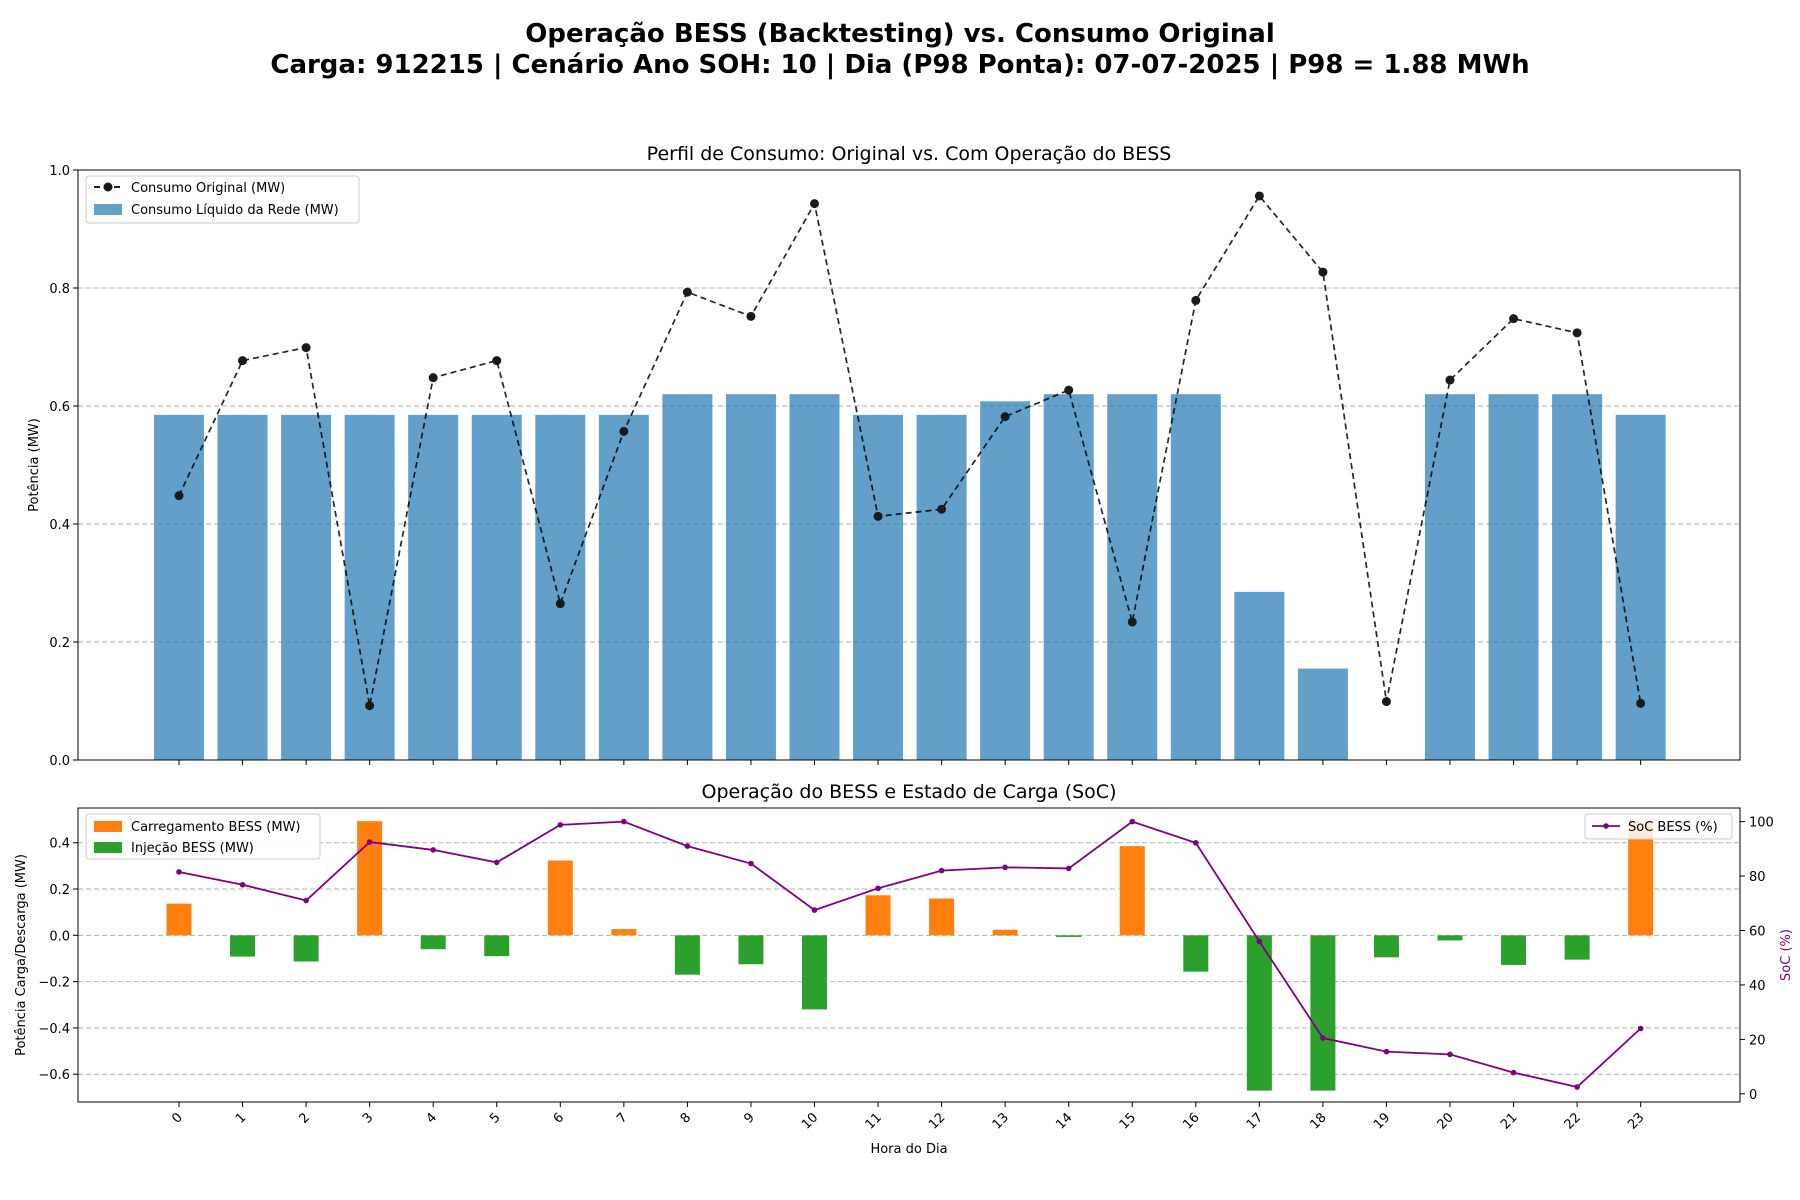 The height and width of the screenshot is (1200, 1800). Describe the element at coordinates (1636, 1121) in the screenshot. I see `bottom-xtick-label: 23` at that location.